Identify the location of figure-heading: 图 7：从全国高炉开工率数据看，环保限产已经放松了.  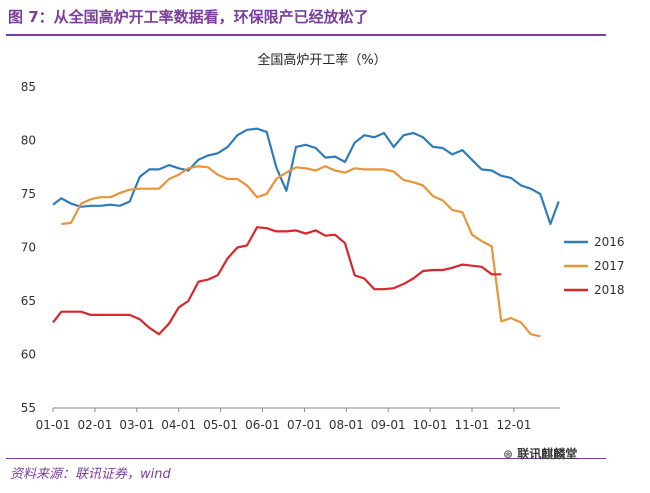
(188, 17).